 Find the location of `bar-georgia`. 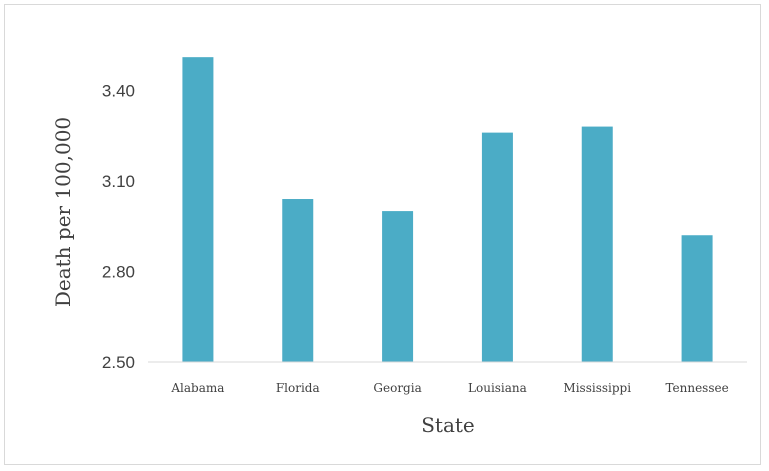

bar-georgia is located at coordinates (398, 286).